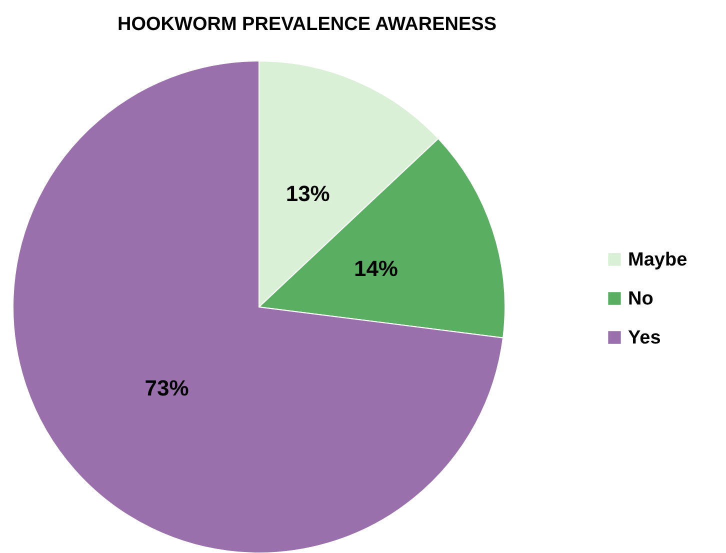  I want to click on data-label: 73%, so click(166, 387).